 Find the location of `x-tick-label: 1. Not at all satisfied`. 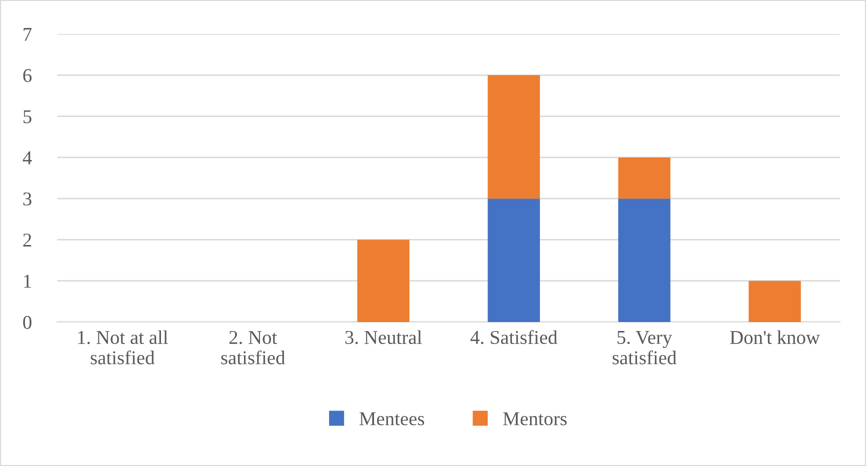

x-tick-label: 1. Not at all satisfied is located at coordinates (123, 347).